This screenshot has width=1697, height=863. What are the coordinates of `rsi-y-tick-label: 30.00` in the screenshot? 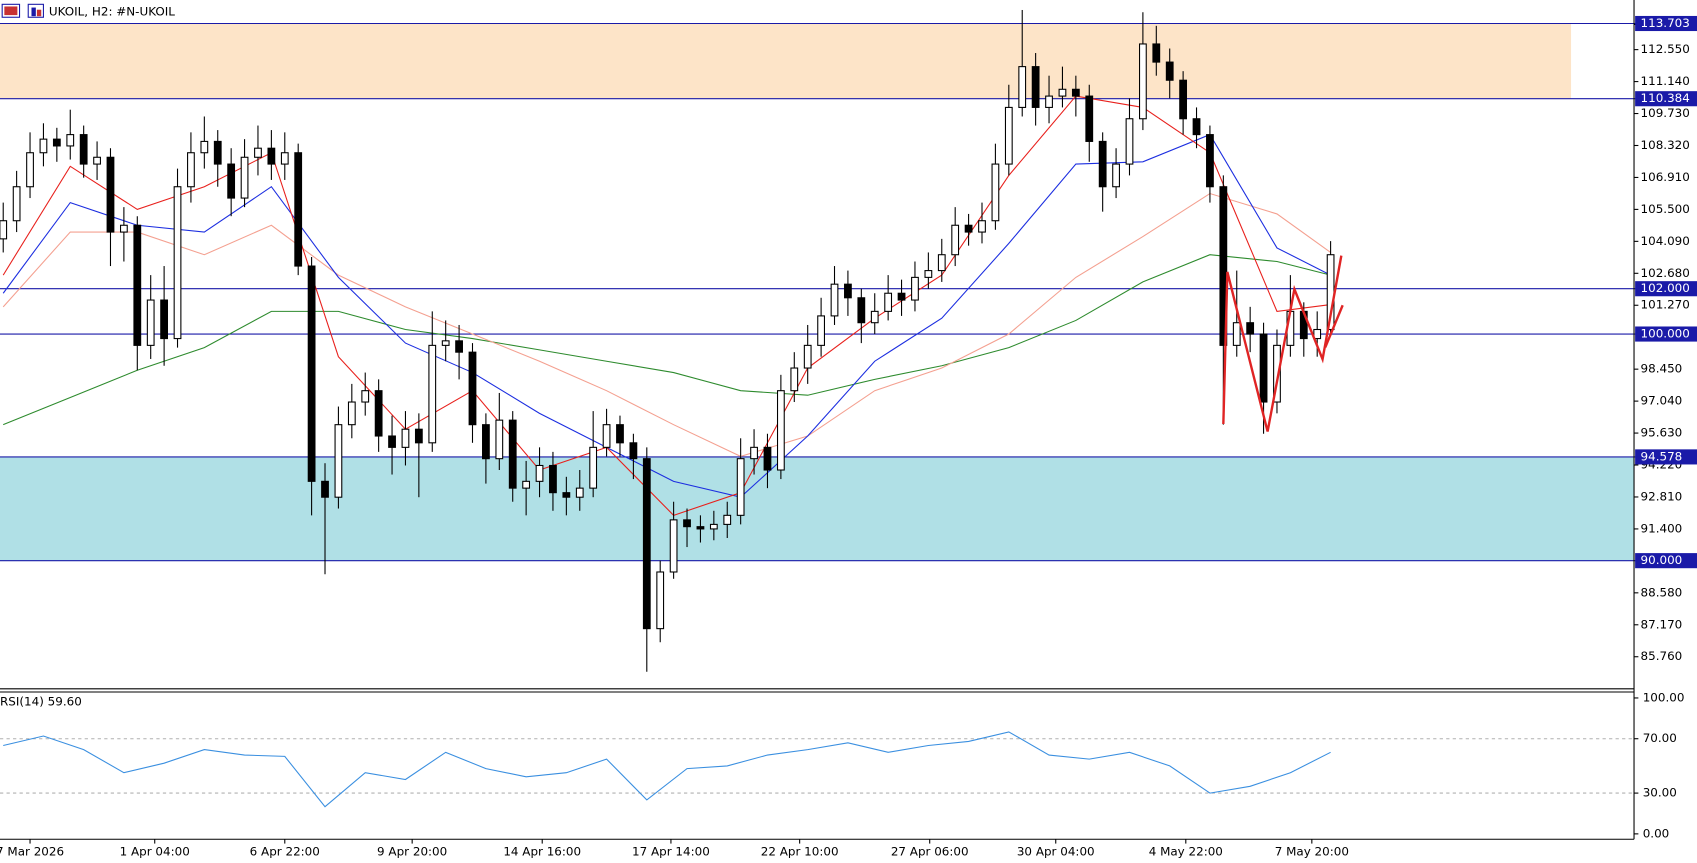 It's located at (1660, 793).